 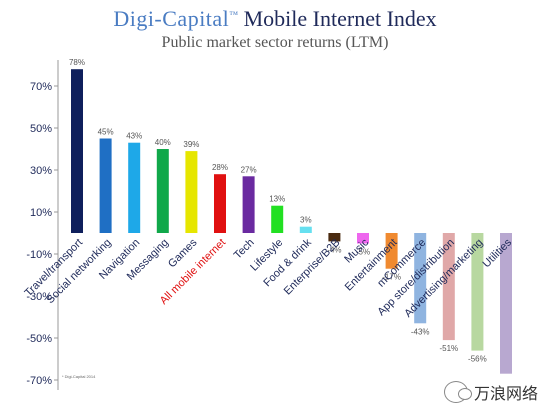 What do you see at coordinates (244, 249) in the screenshot?
I see `category-label: Tech` at bounding box center [244, 249].